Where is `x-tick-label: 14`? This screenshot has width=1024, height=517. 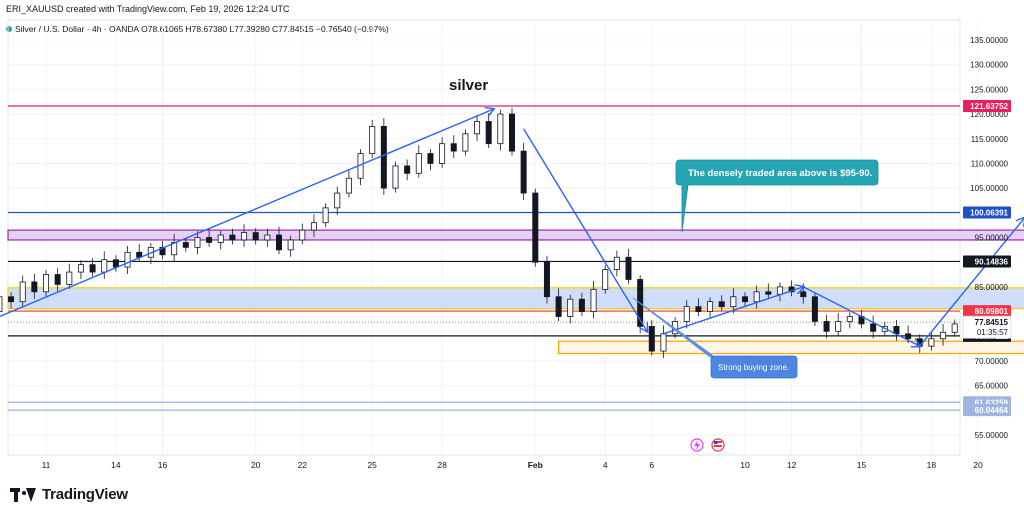
x-tick-label: 14 is located at coordinates (116, 465).